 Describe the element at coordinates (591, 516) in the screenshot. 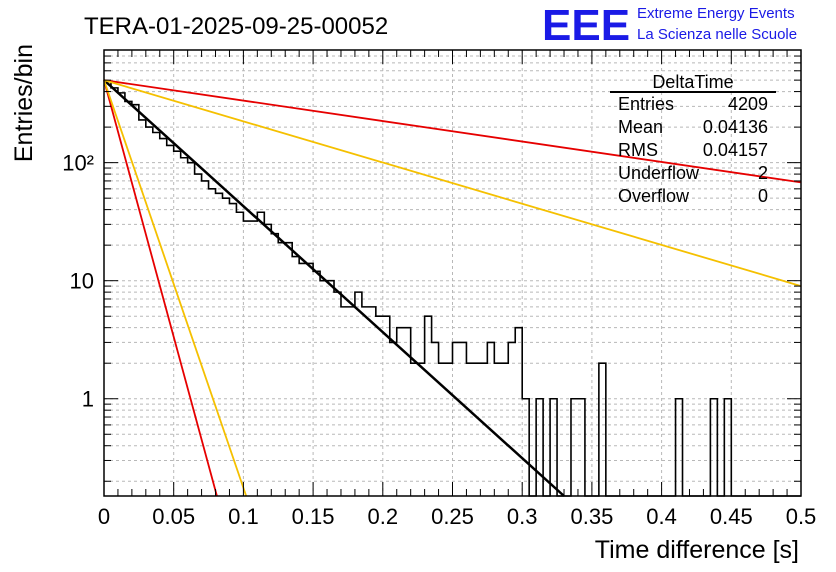

I see `x-tick-label: 0.35` at that location.